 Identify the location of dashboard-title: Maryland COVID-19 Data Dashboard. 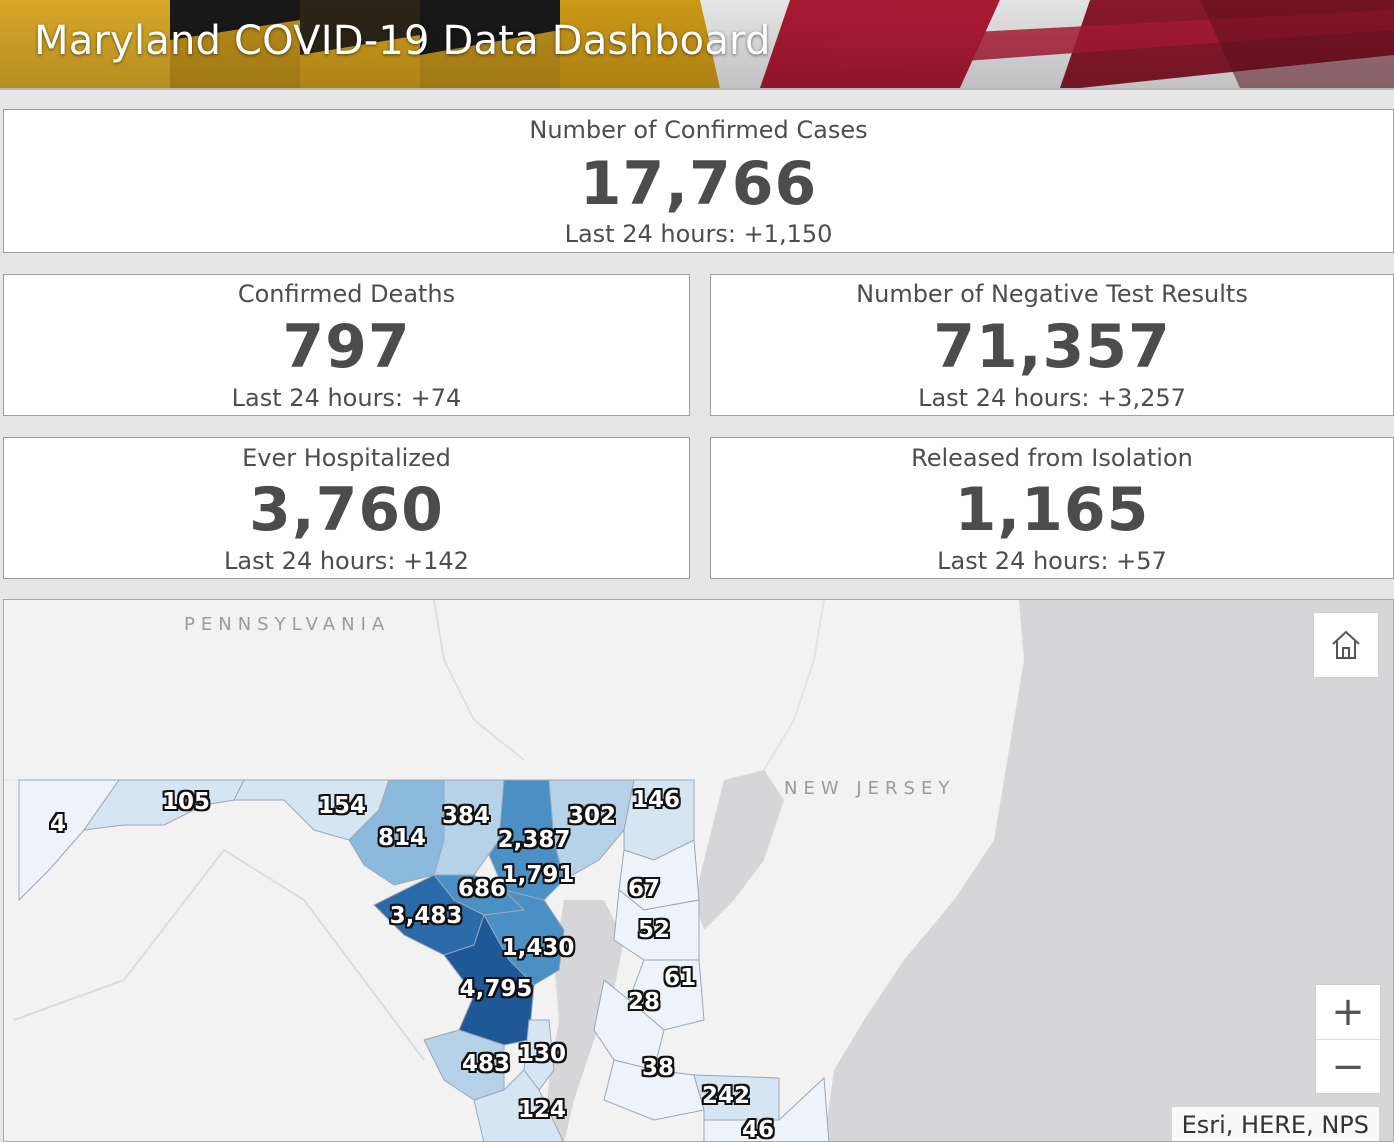
(402, 41).